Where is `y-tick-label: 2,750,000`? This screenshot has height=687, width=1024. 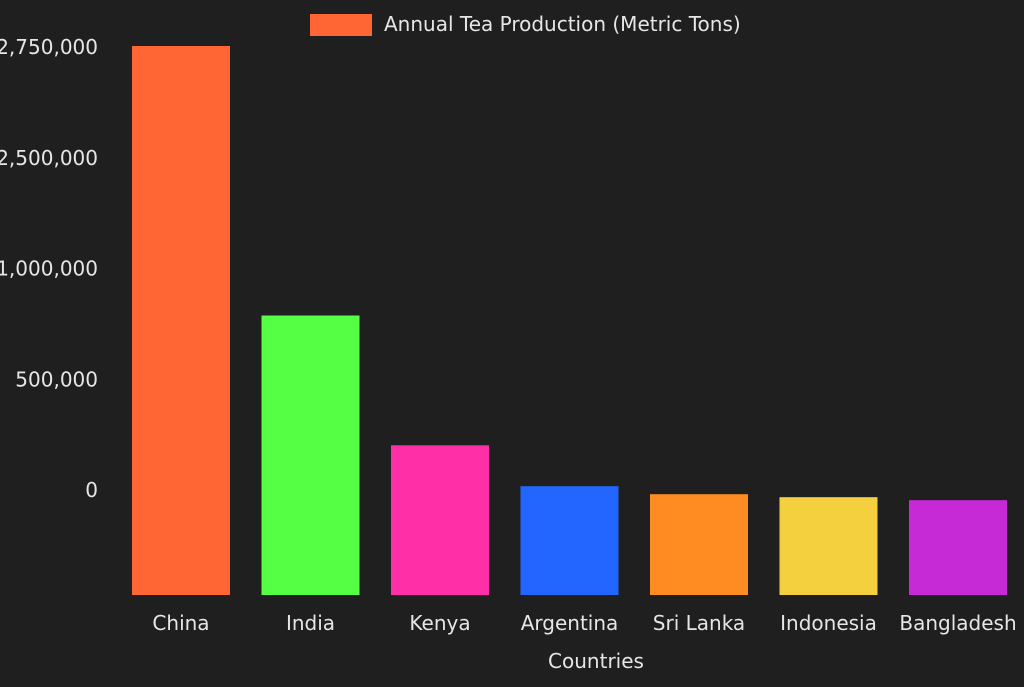 y-tick-label: 2,750,000 is located at coordinates (49, 47).